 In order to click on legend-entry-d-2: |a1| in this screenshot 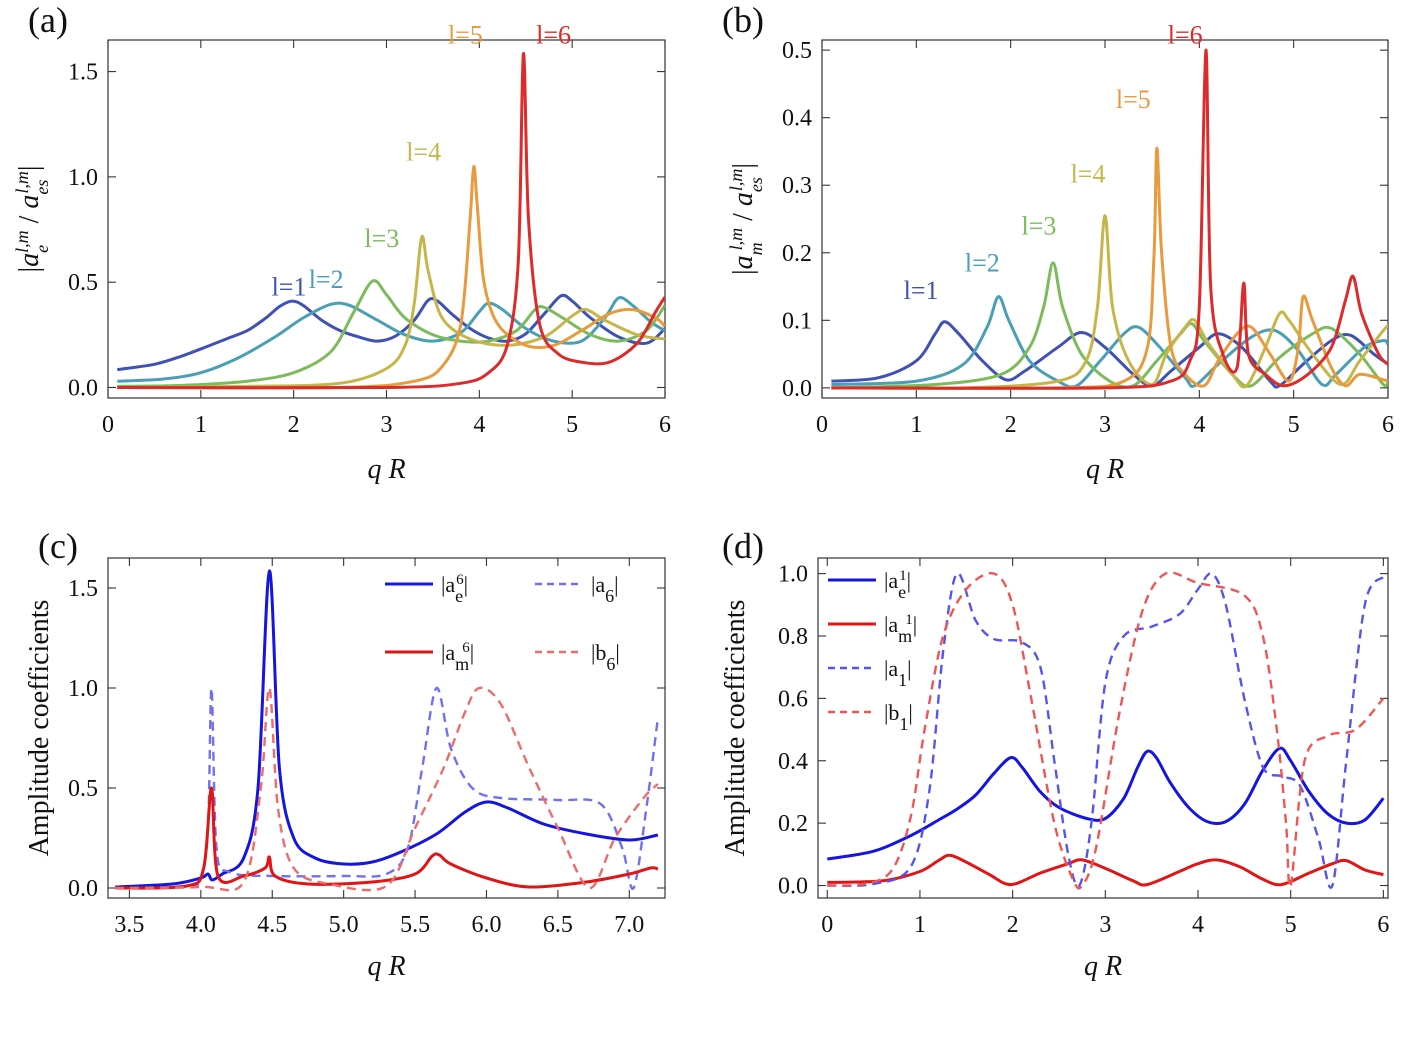, I will do `click(898, 673)`.